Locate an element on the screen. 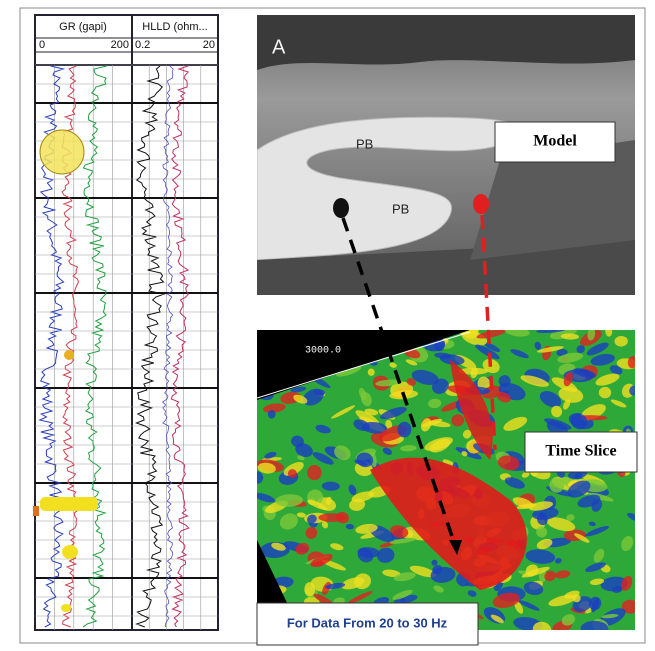 This screenshot has height=651, width=655. projection-line is located at coordinates (488, 332).